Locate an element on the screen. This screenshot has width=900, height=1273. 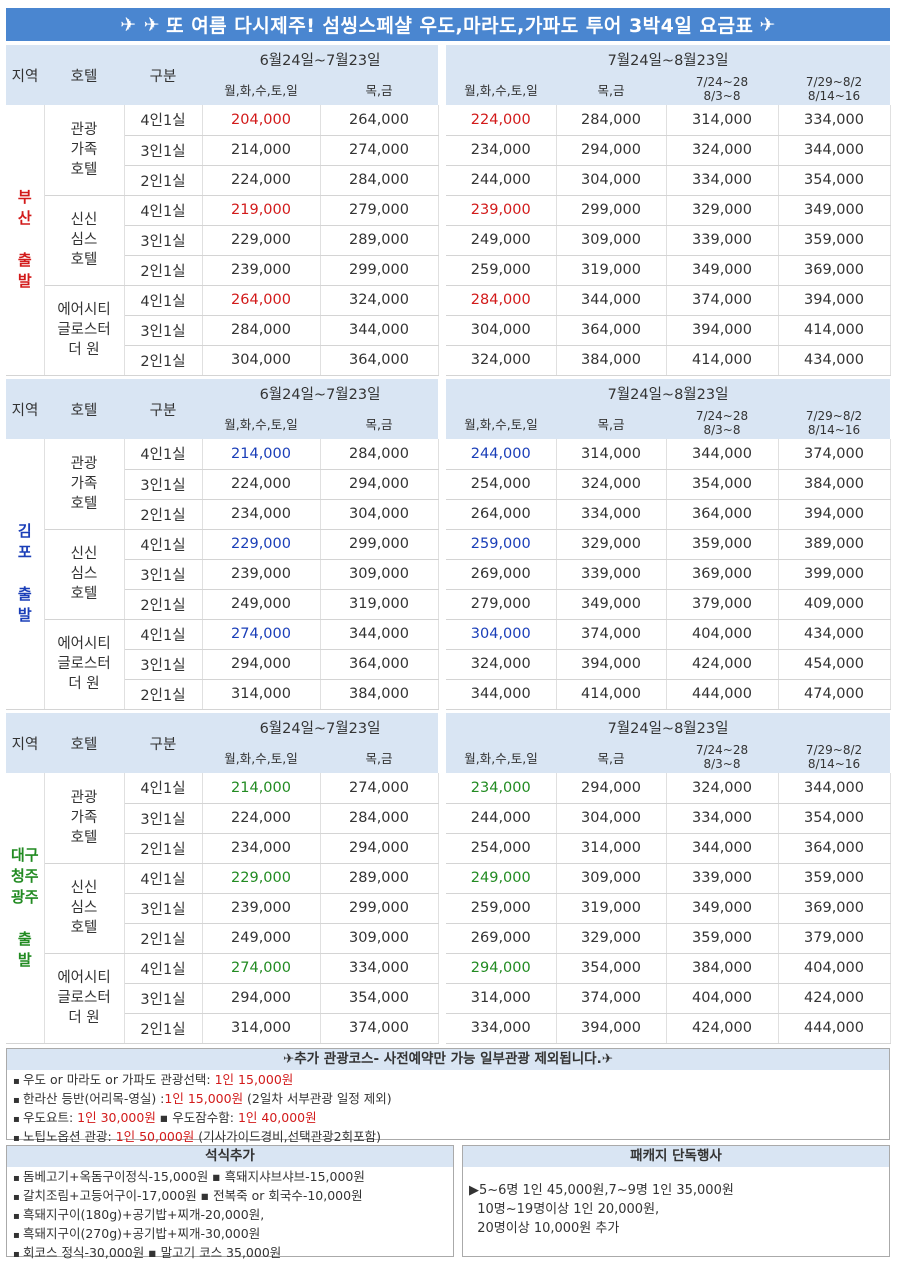
meal-item: ▪ 돔베고기+옥돔구이정식-15,000원 ▪ 흑돼지샤브샤브-15,000원 is located at coordinates (230, 1176).